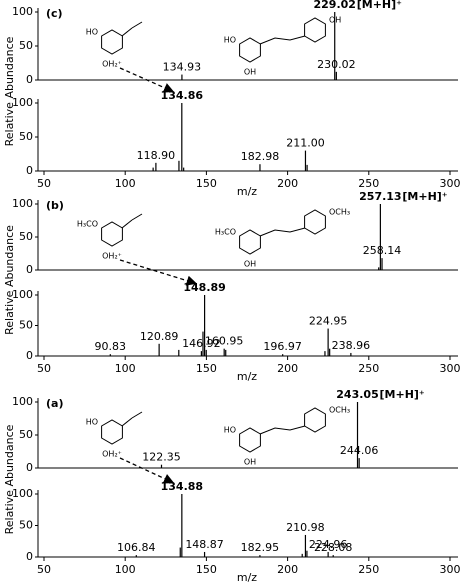 This screenshot has width=474, height=584. Describe the element at coordinates (359, 450) in the screenshot. I see `peak-label: 244.06` at that location.